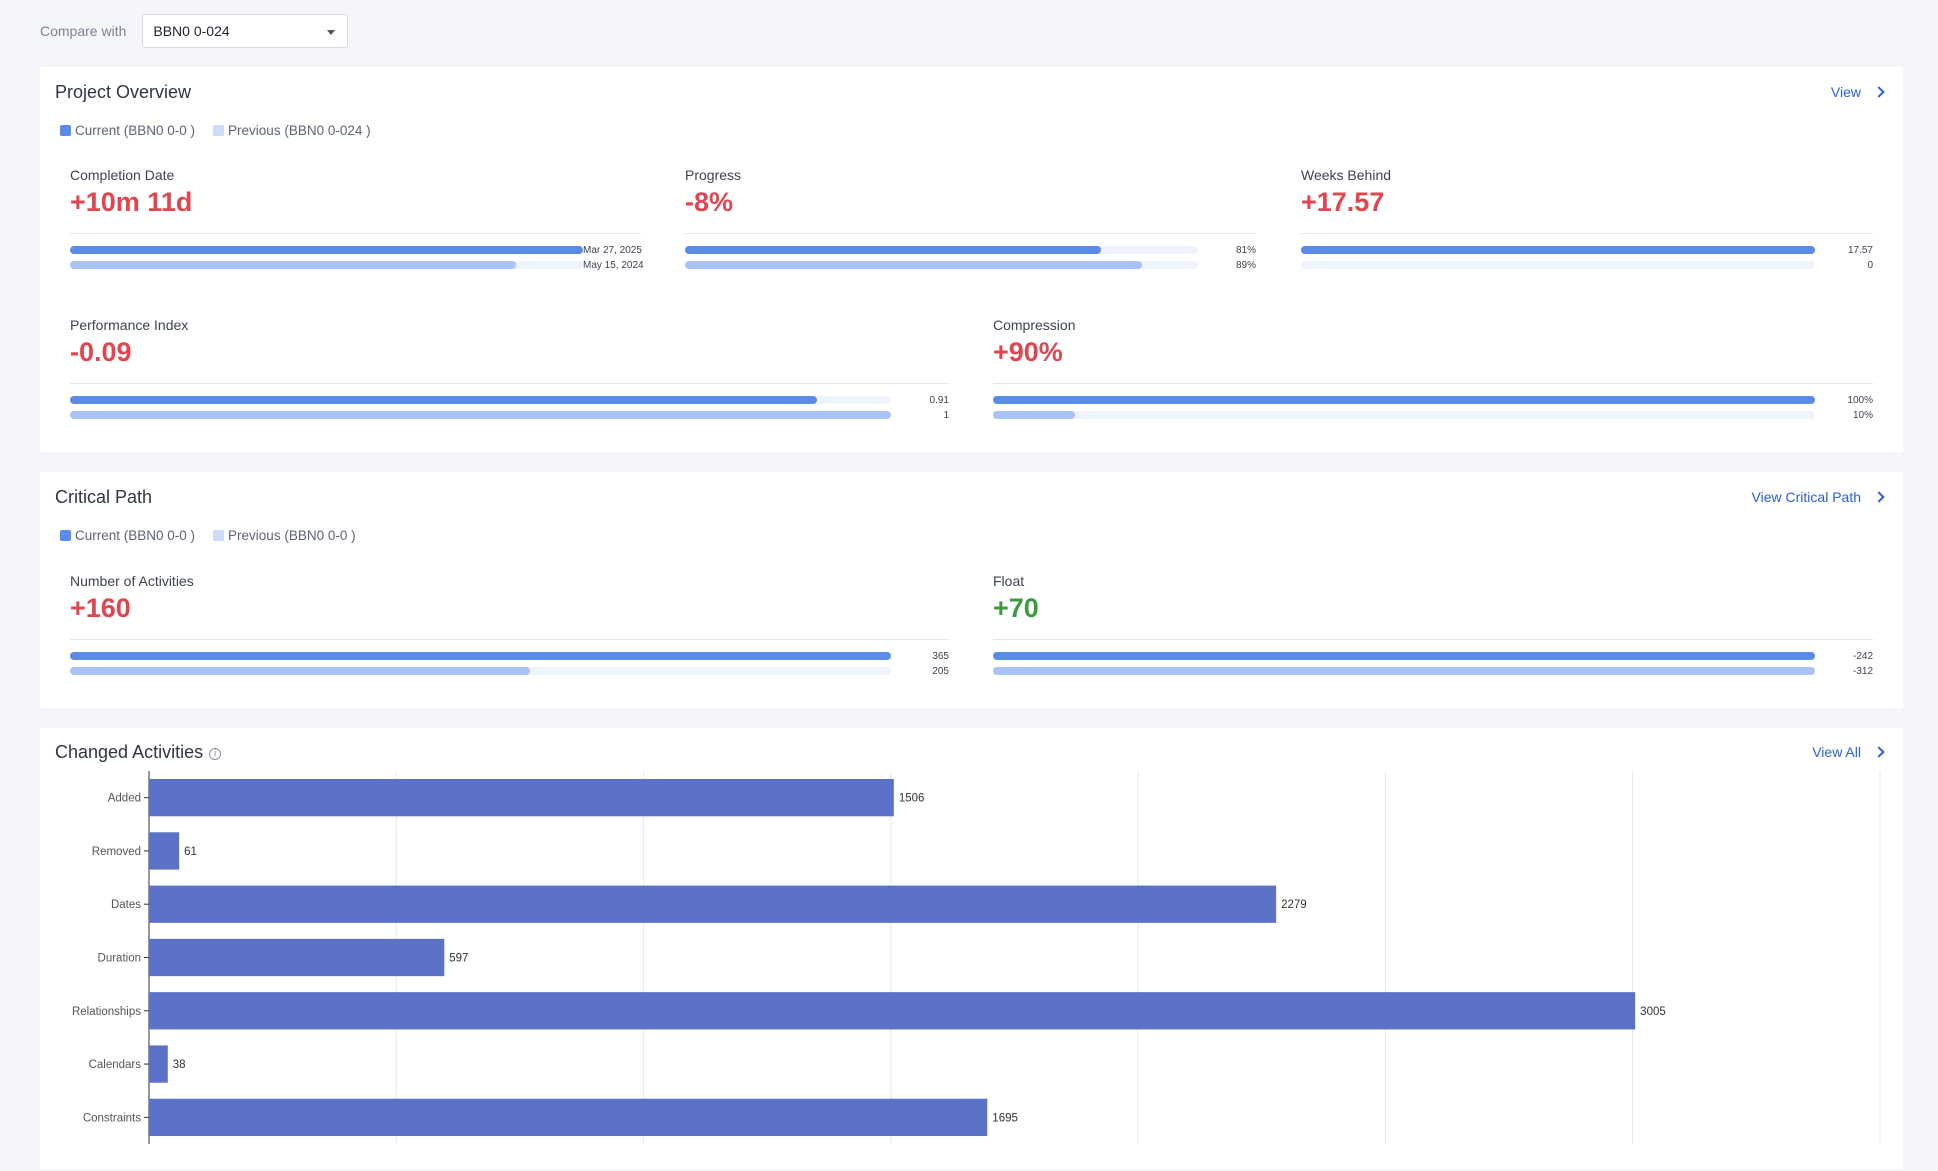 The width and height of the screenshot is (1938, 1171). I want to click on bar-duration, so click(297, 957).